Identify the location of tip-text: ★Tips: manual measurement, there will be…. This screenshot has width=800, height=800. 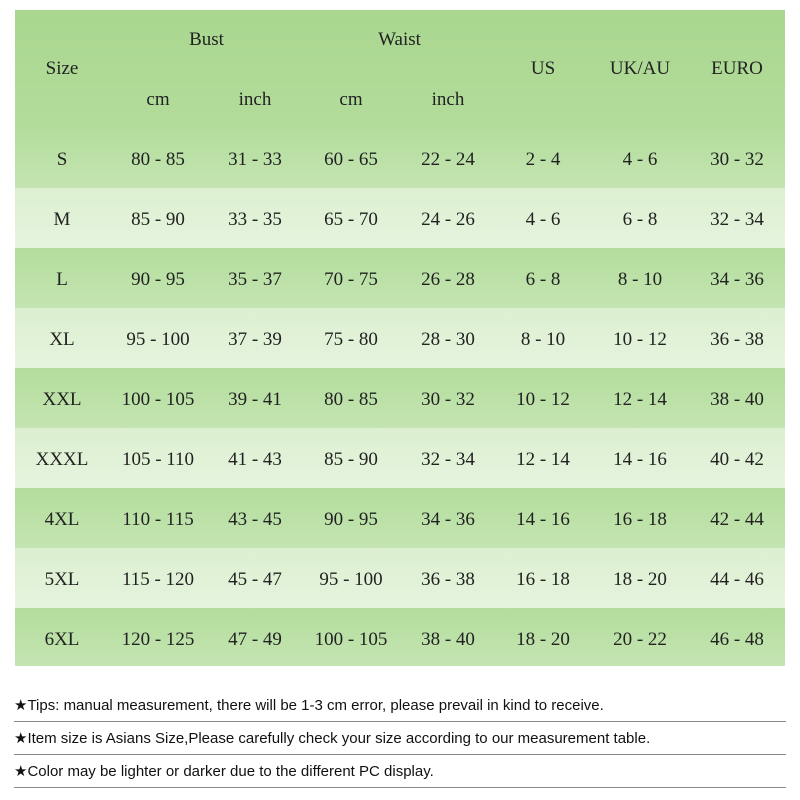
(309, 705).